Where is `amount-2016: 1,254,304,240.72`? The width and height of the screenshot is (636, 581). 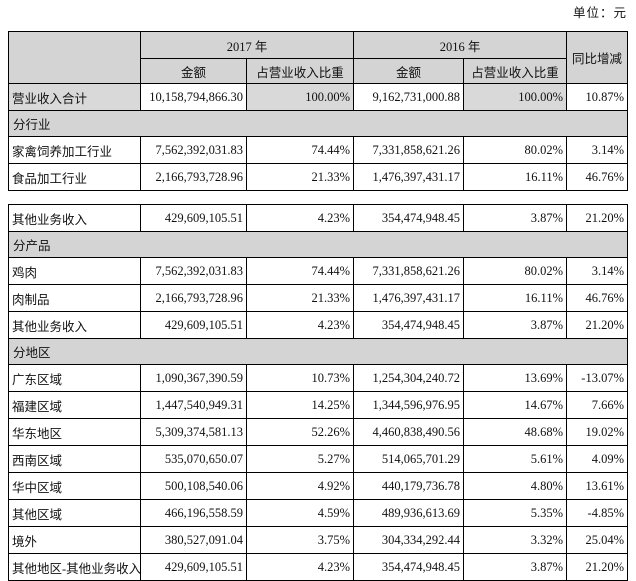
amount-2016: 1,254,304,240.72 is located at coordinates (408, 378).